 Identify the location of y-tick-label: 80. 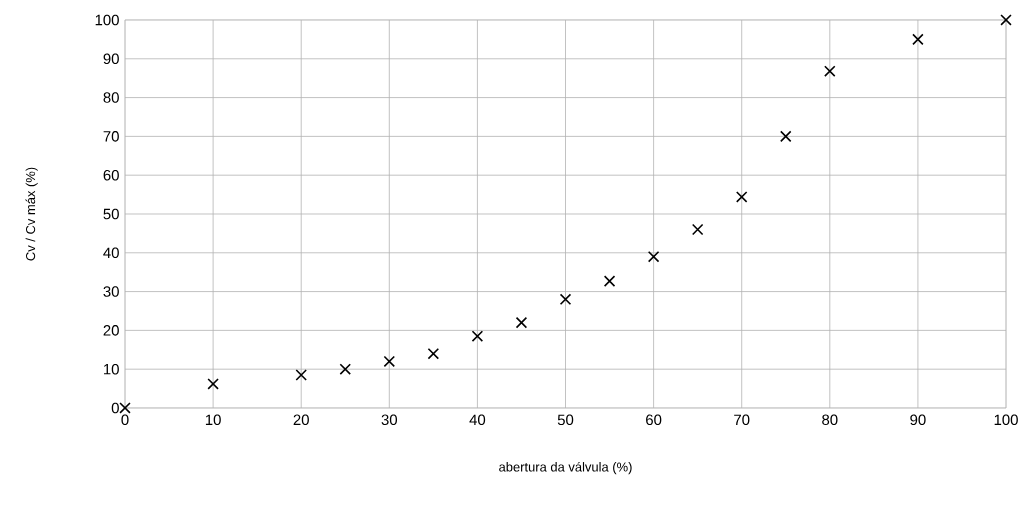
(111, 97).